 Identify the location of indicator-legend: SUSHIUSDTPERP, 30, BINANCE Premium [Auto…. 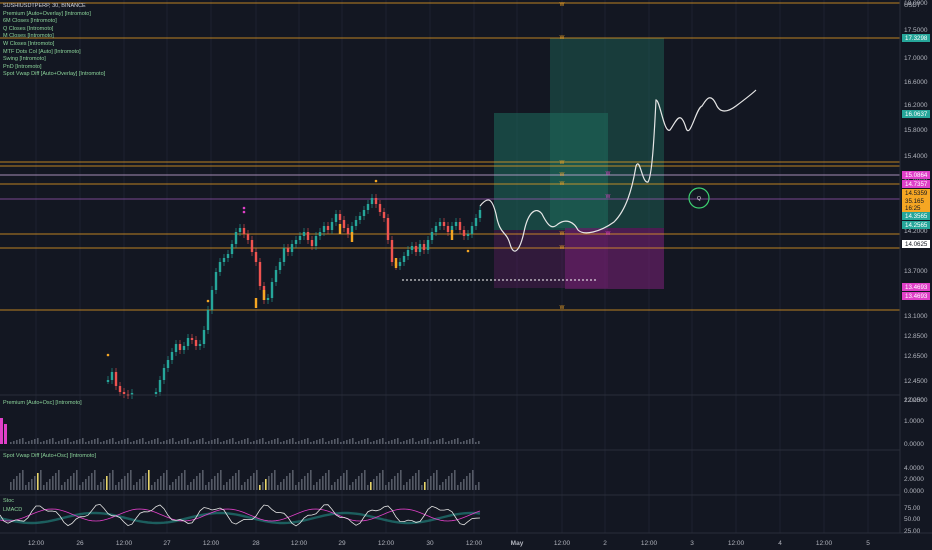
(54, 41).